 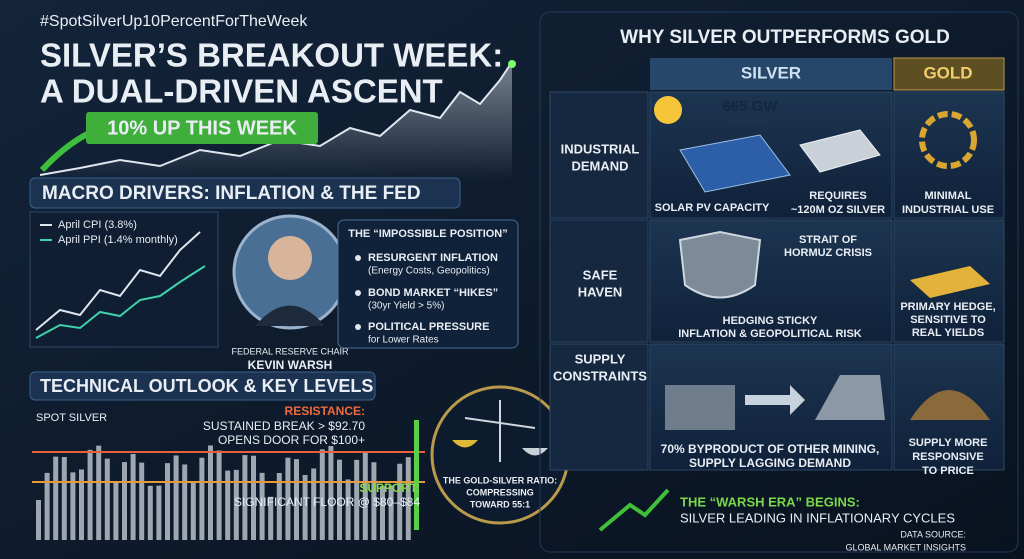 I want to click on headline: SILVER’S BREAKOUT WEEK:, so click(x=271, y=55).